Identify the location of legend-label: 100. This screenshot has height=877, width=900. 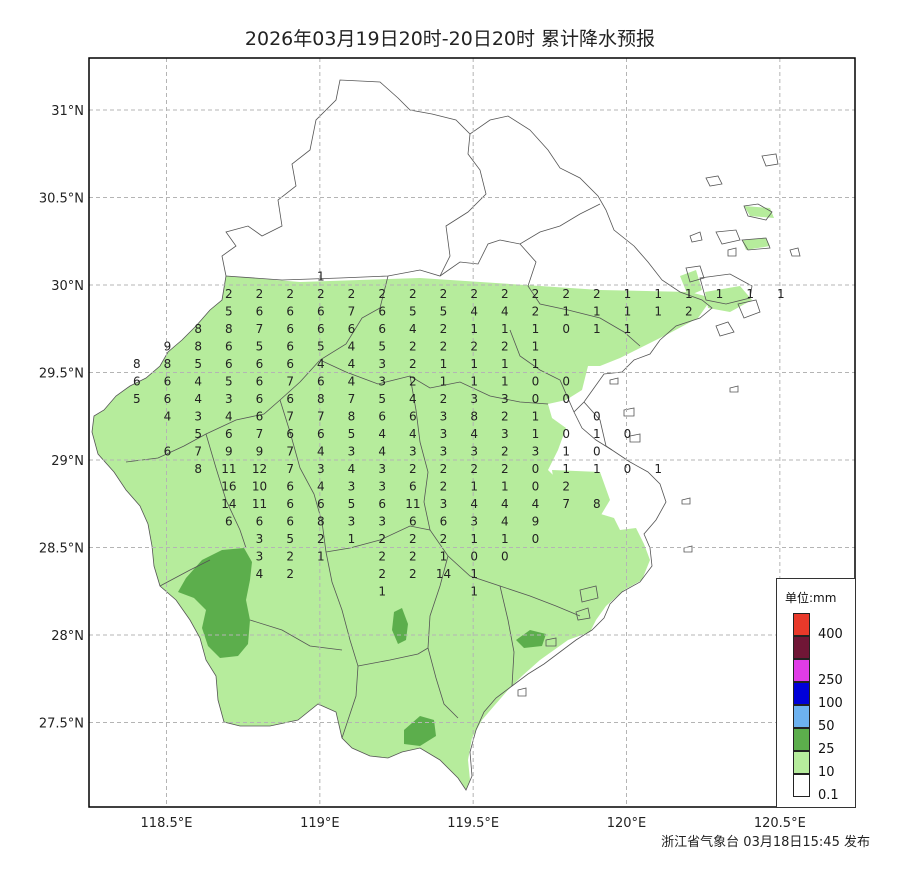
(830, 703).